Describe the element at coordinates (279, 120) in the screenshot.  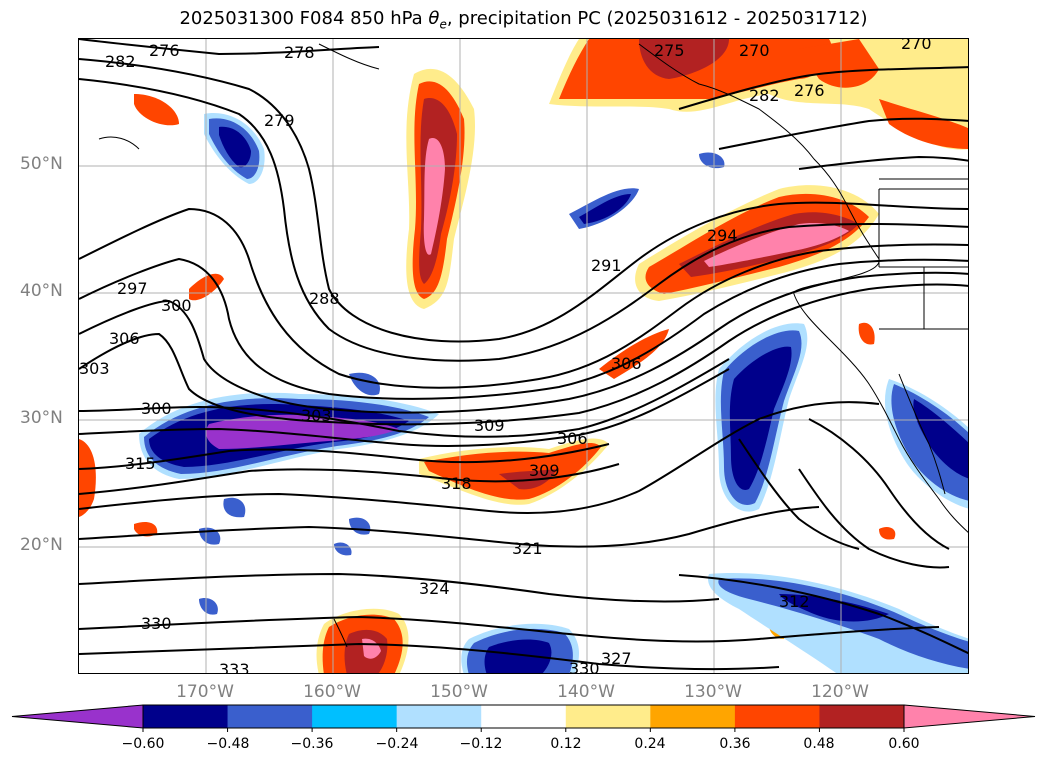
I see `contour-label: 279` at that location.